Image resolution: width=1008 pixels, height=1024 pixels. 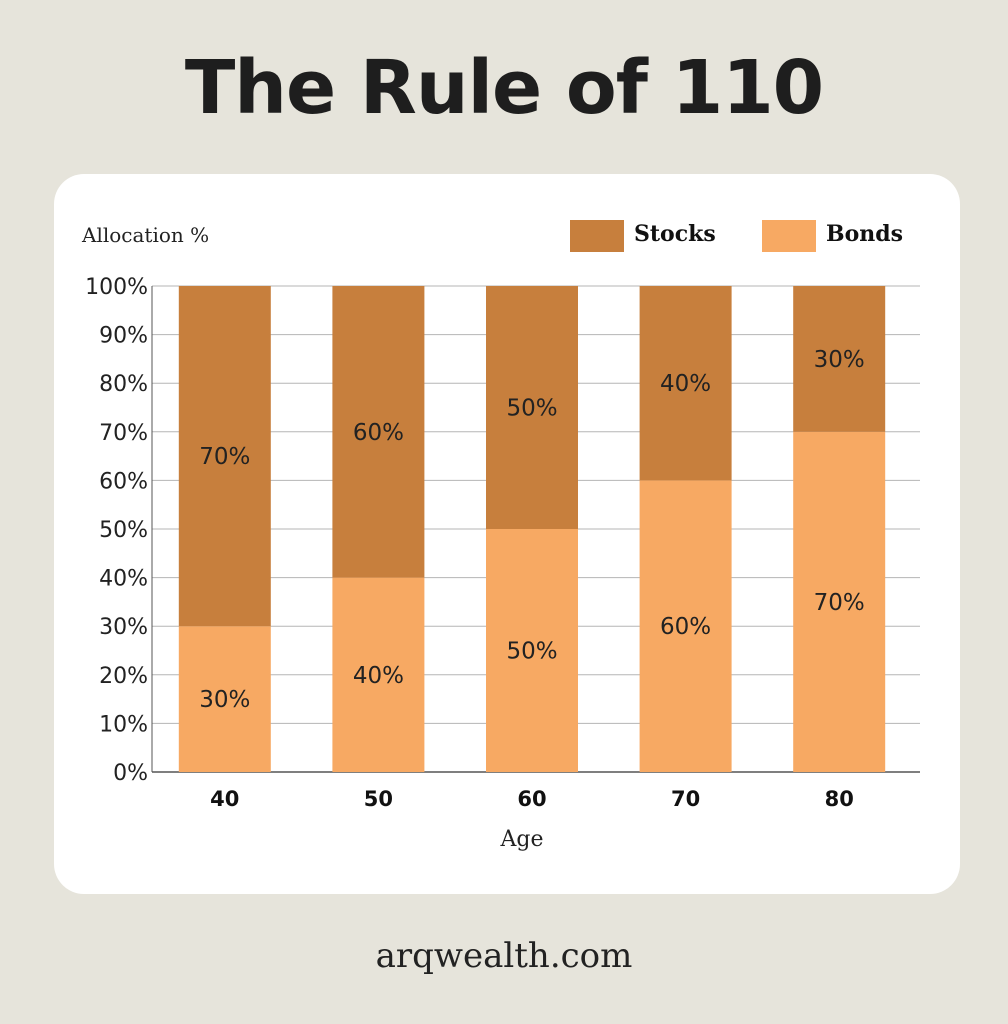 I want to click on data-label-bonds: 40%, so click(x=378, y=676).